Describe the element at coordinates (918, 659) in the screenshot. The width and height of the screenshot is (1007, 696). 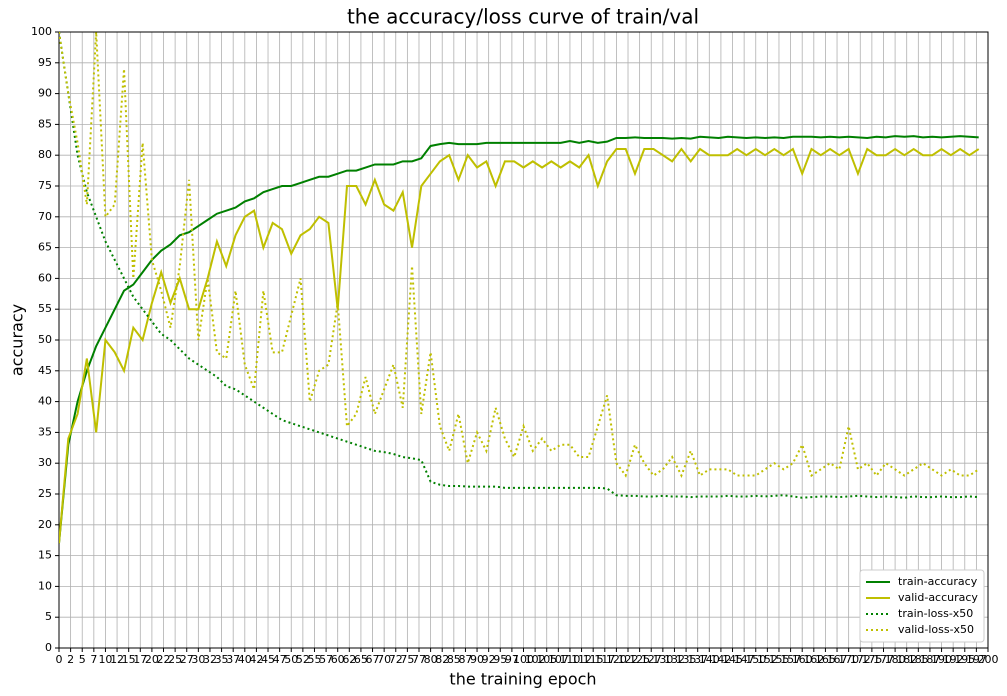
I see `x-tick-label: 185` at that location.